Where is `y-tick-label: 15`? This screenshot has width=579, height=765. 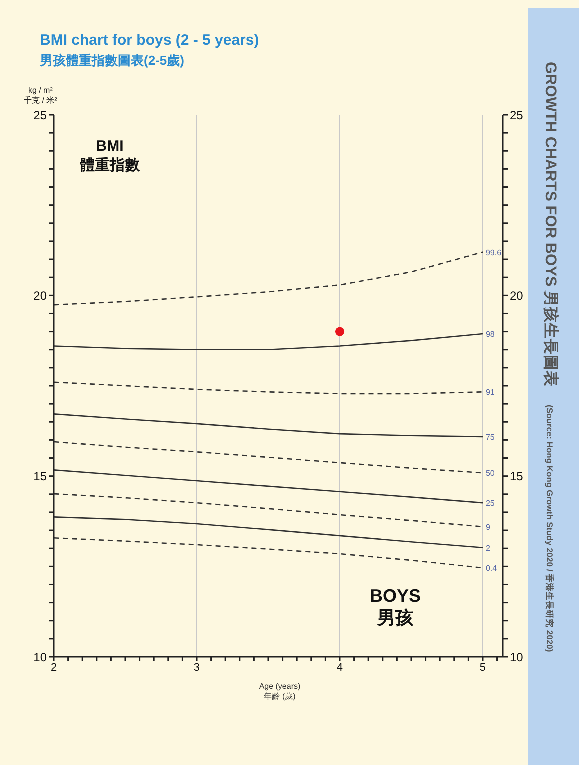
y-tick-label: 15 is located at coordinates (41, 477).